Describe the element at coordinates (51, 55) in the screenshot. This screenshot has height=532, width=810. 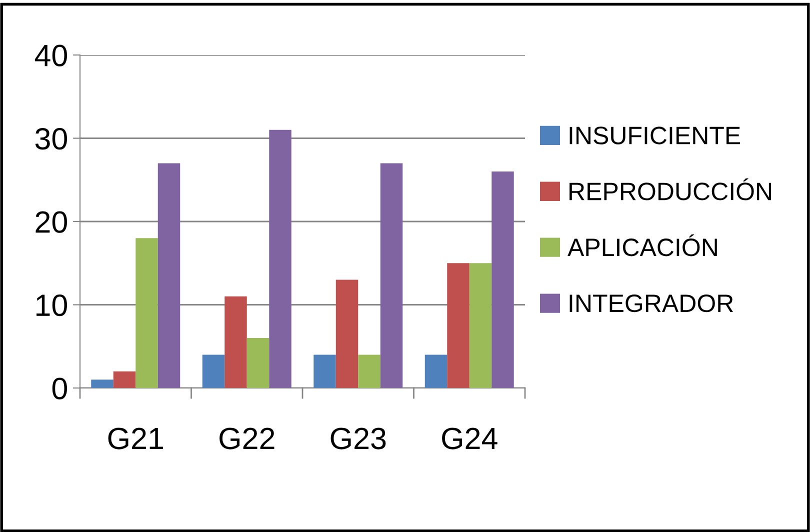
I see `y-tick-label: 40` at that location.